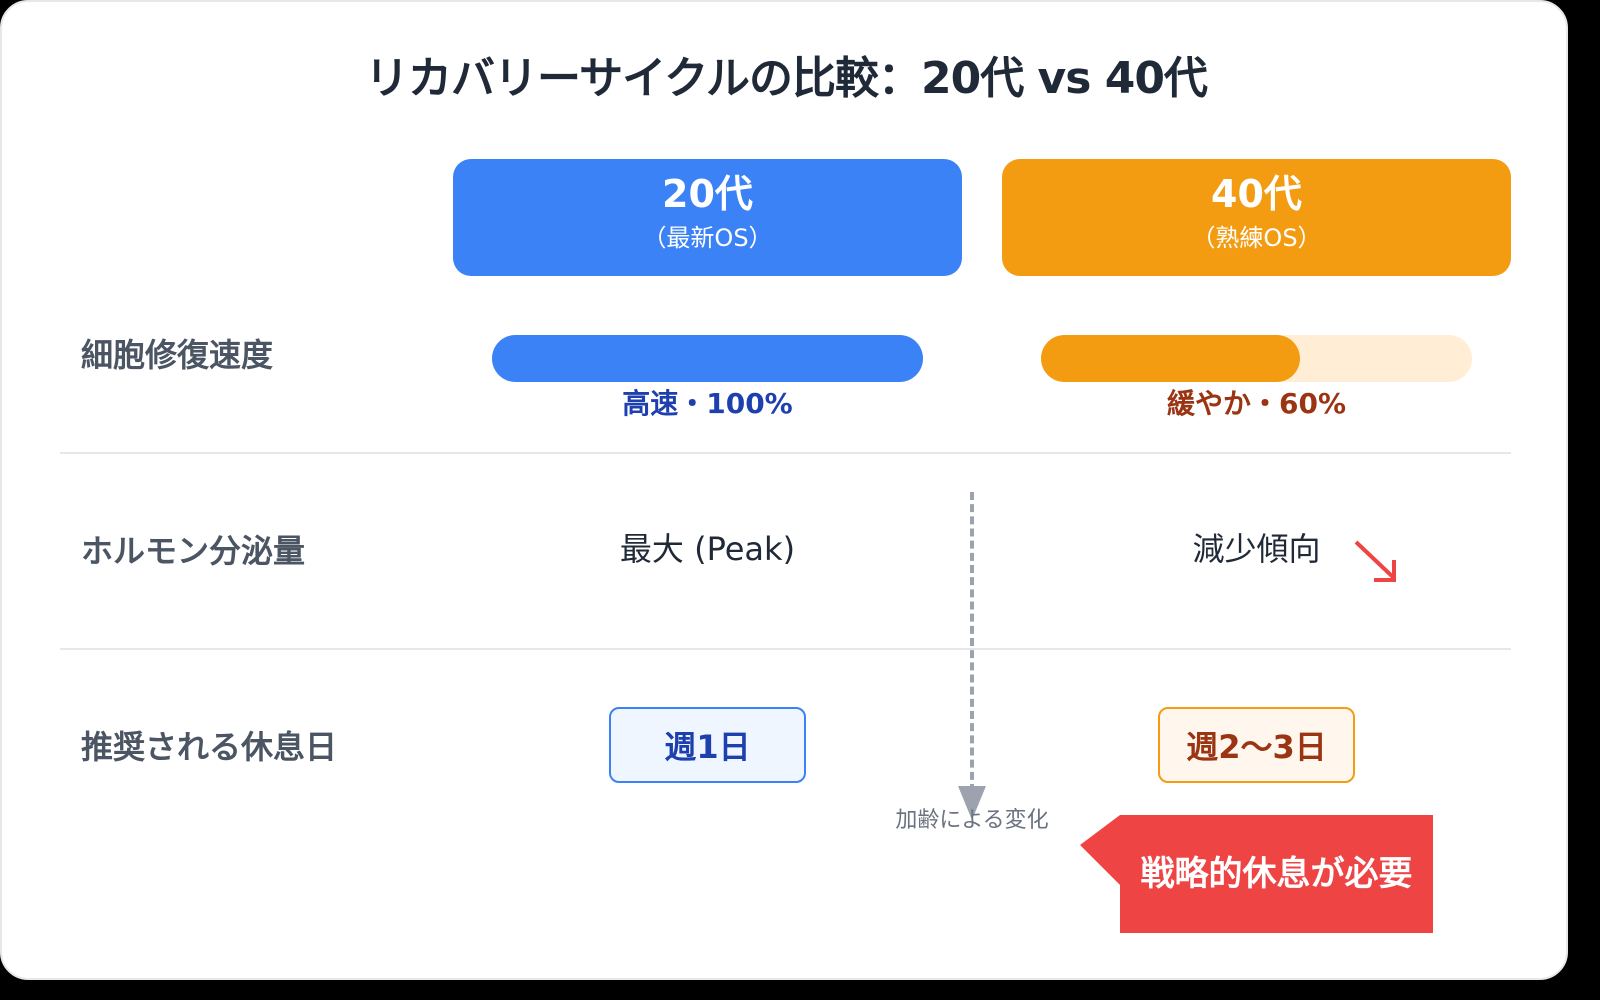  Describe the element at coordinates (707, 549) in the screenshot. I see `hormone-value-20s: 最大 (Peak)` at that location.